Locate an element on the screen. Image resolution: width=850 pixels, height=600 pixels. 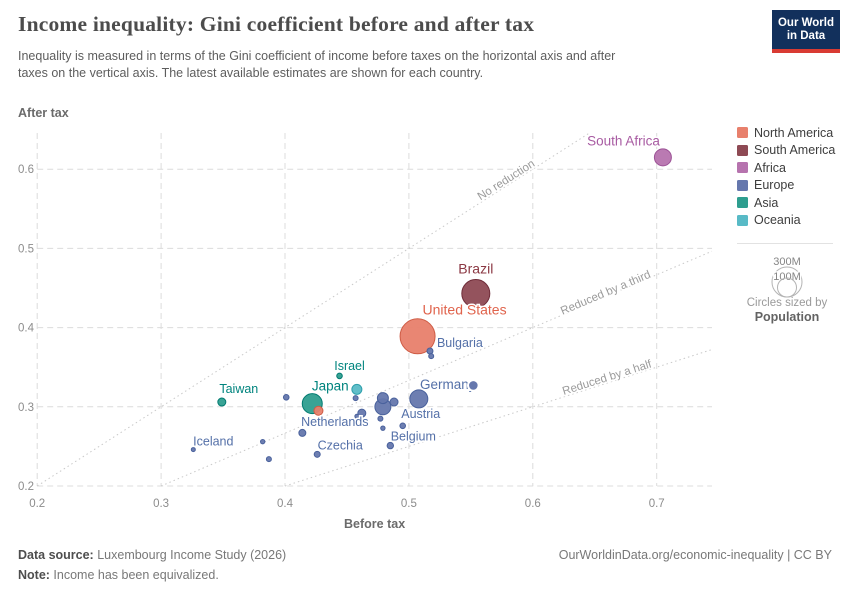
owid-logo-redbar is located at coordinates (806, 51).